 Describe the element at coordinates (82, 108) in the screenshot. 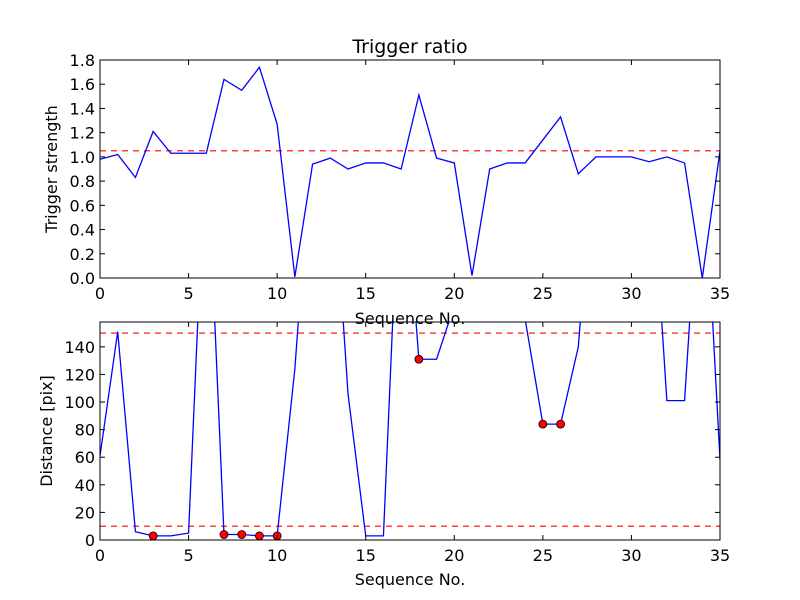

I see `y-tick-label: 1.4` at that location.